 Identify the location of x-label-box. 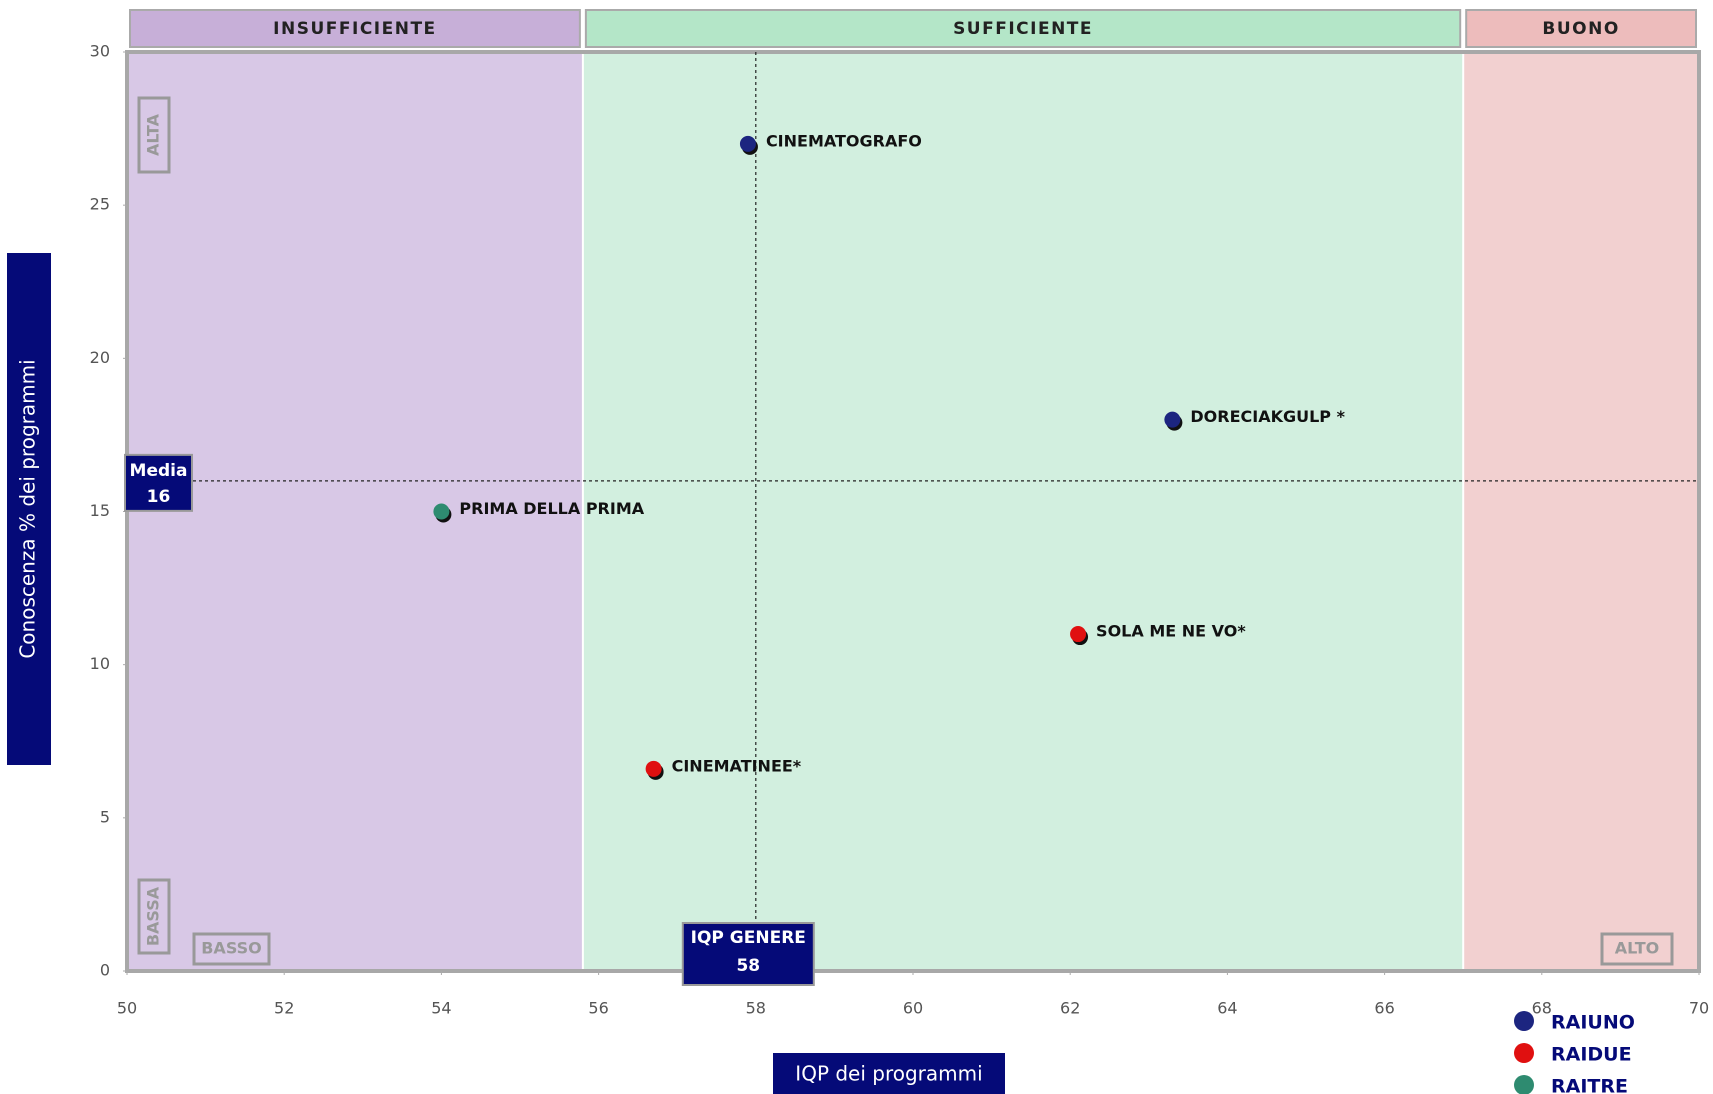
(889, 1073).